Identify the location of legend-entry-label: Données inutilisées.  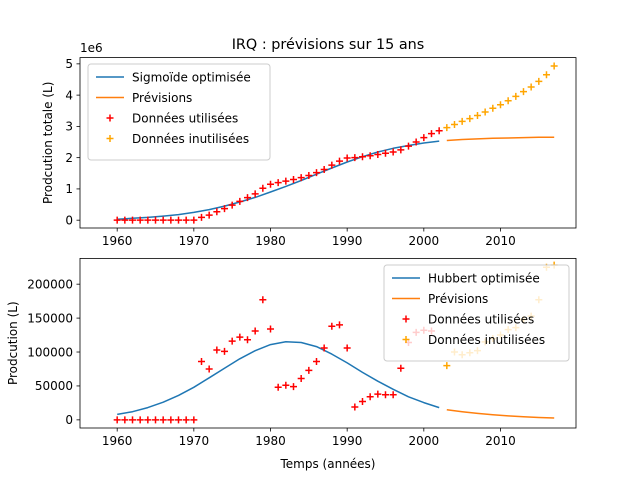
(486, 340).